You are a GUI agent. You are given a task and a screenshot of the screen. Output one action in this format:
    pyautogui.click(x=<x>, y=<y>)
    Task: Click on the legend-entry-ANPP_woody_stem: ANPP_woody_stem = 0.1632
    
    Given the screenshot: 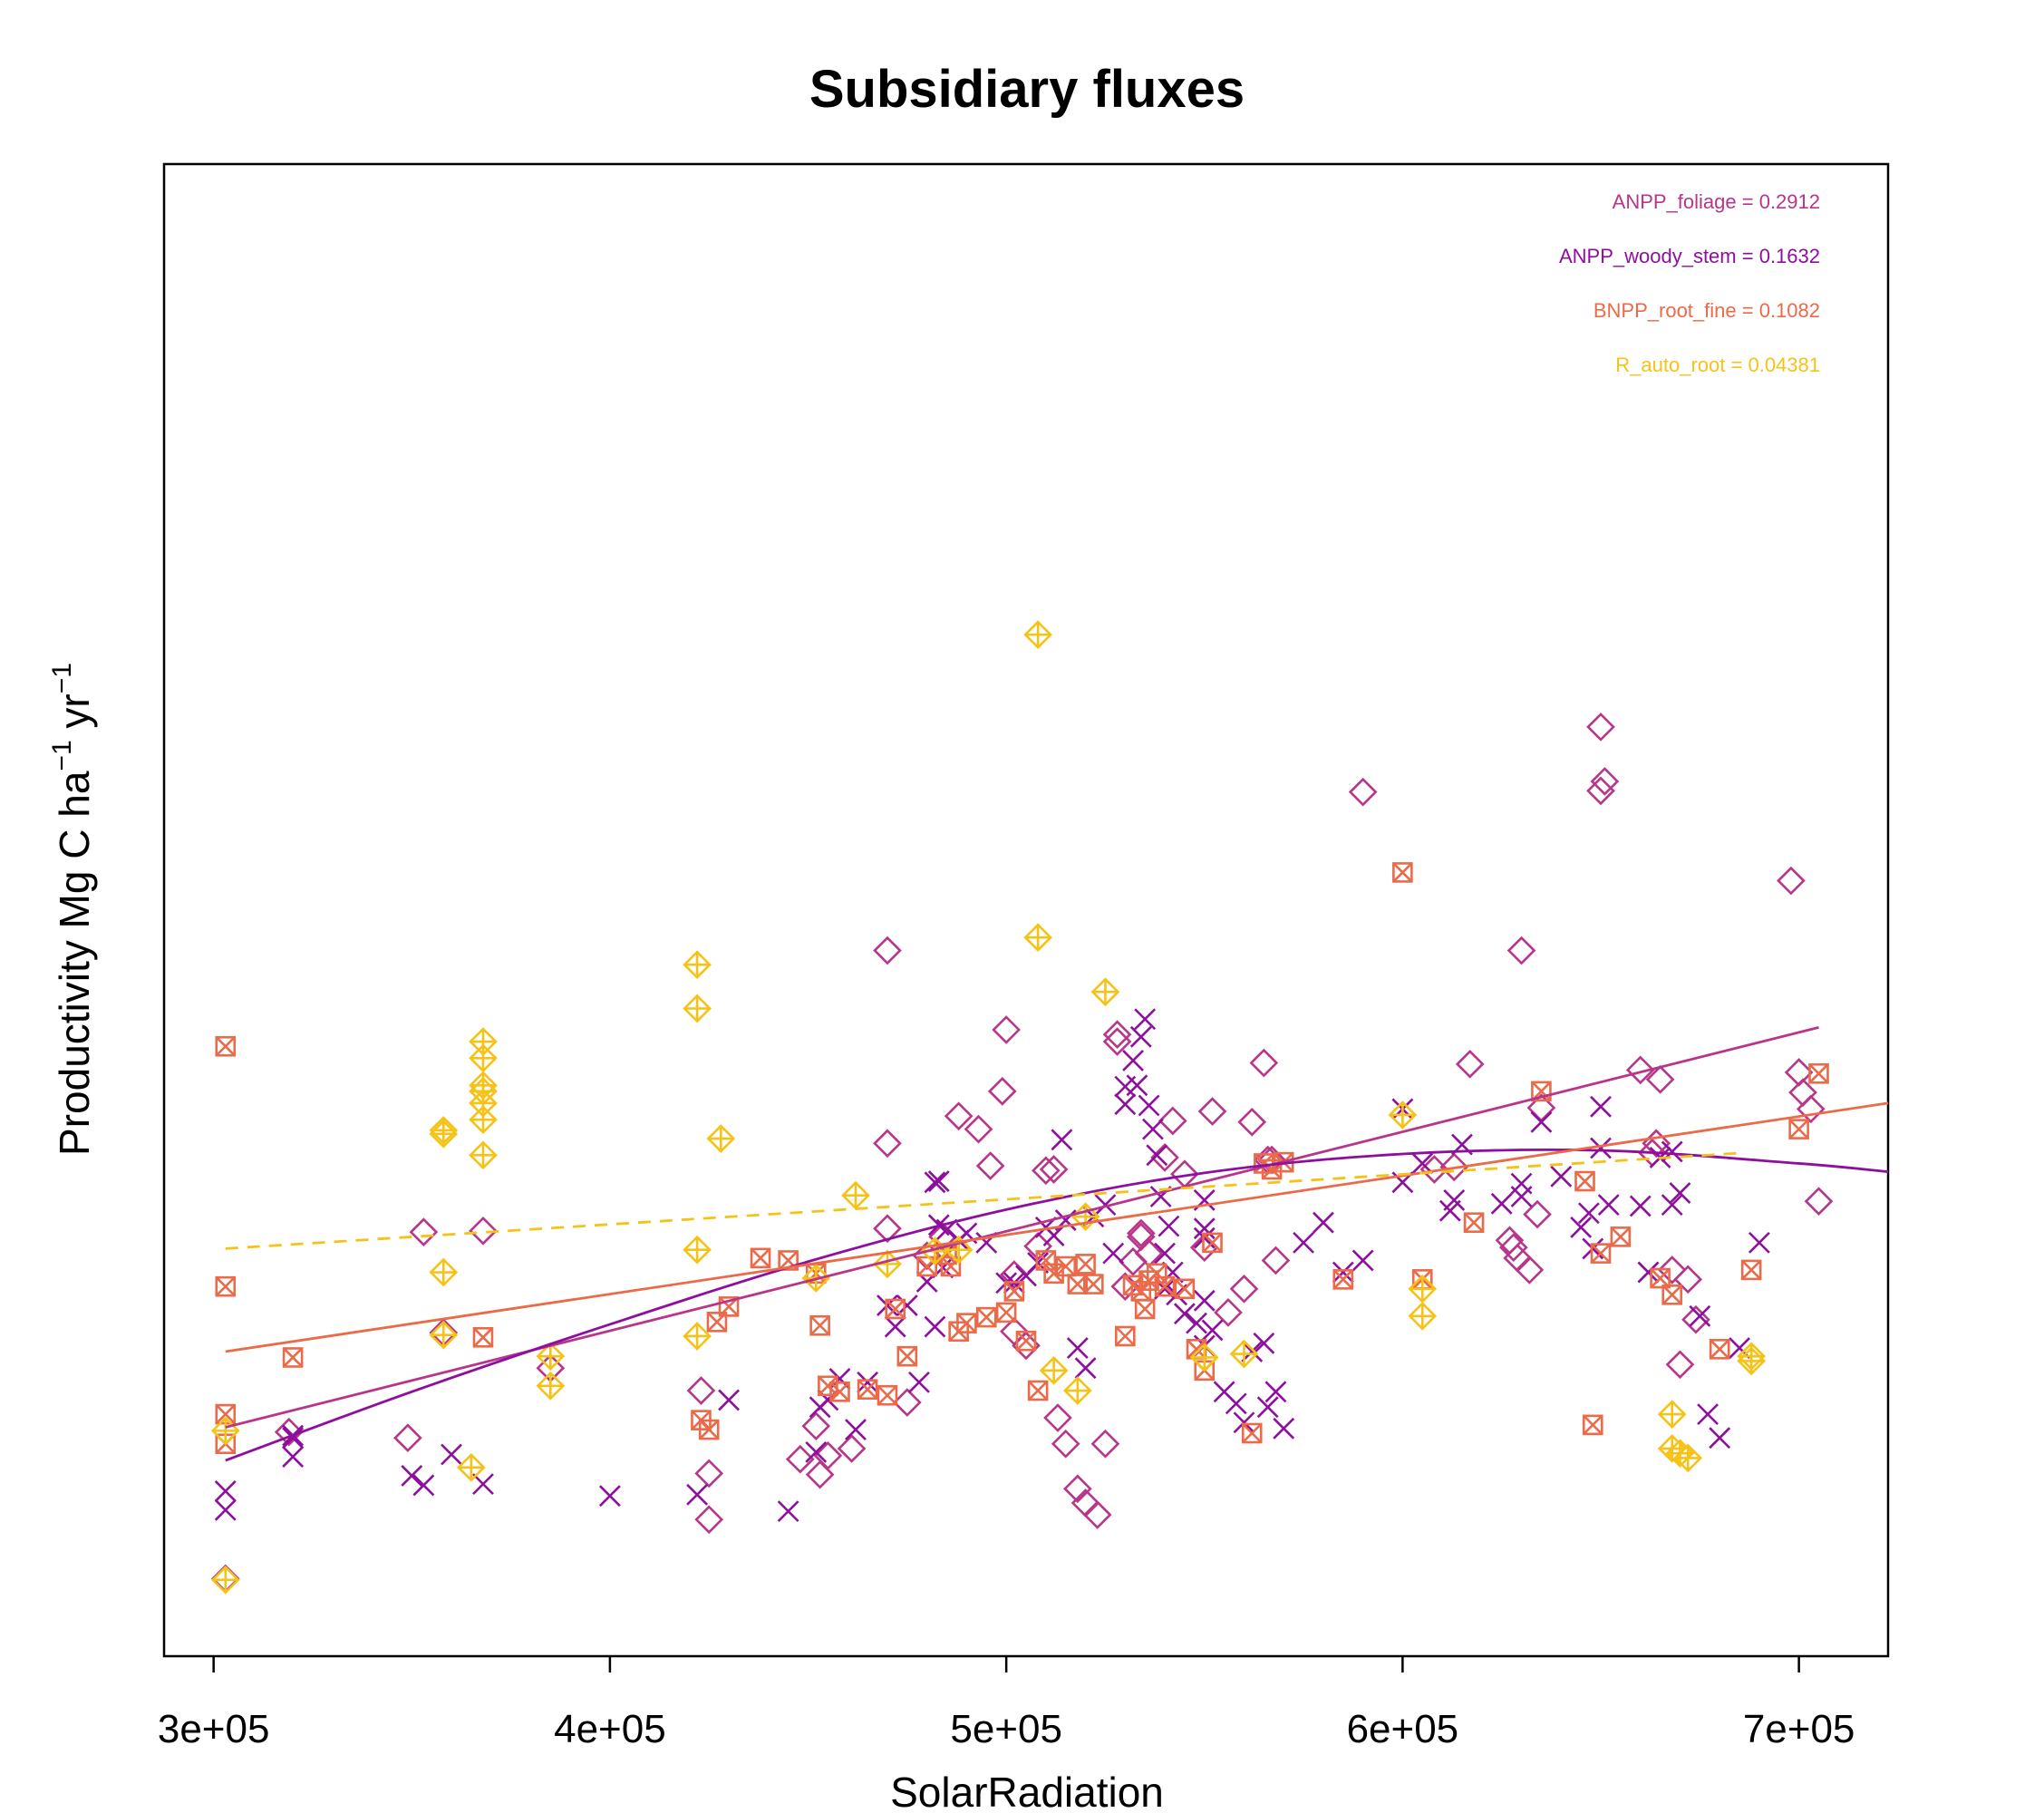 What is the action you would take?
    pyautogui.click(x=1689, y=256)
    